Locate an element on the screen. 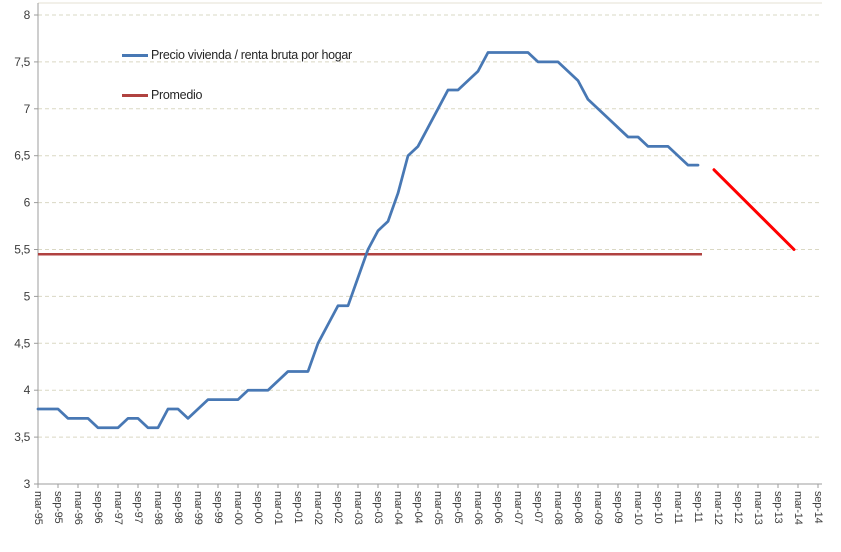 This screenshot has height=552, width=841. x-axis-label: sep-08 is located at coordinates (578, 507).